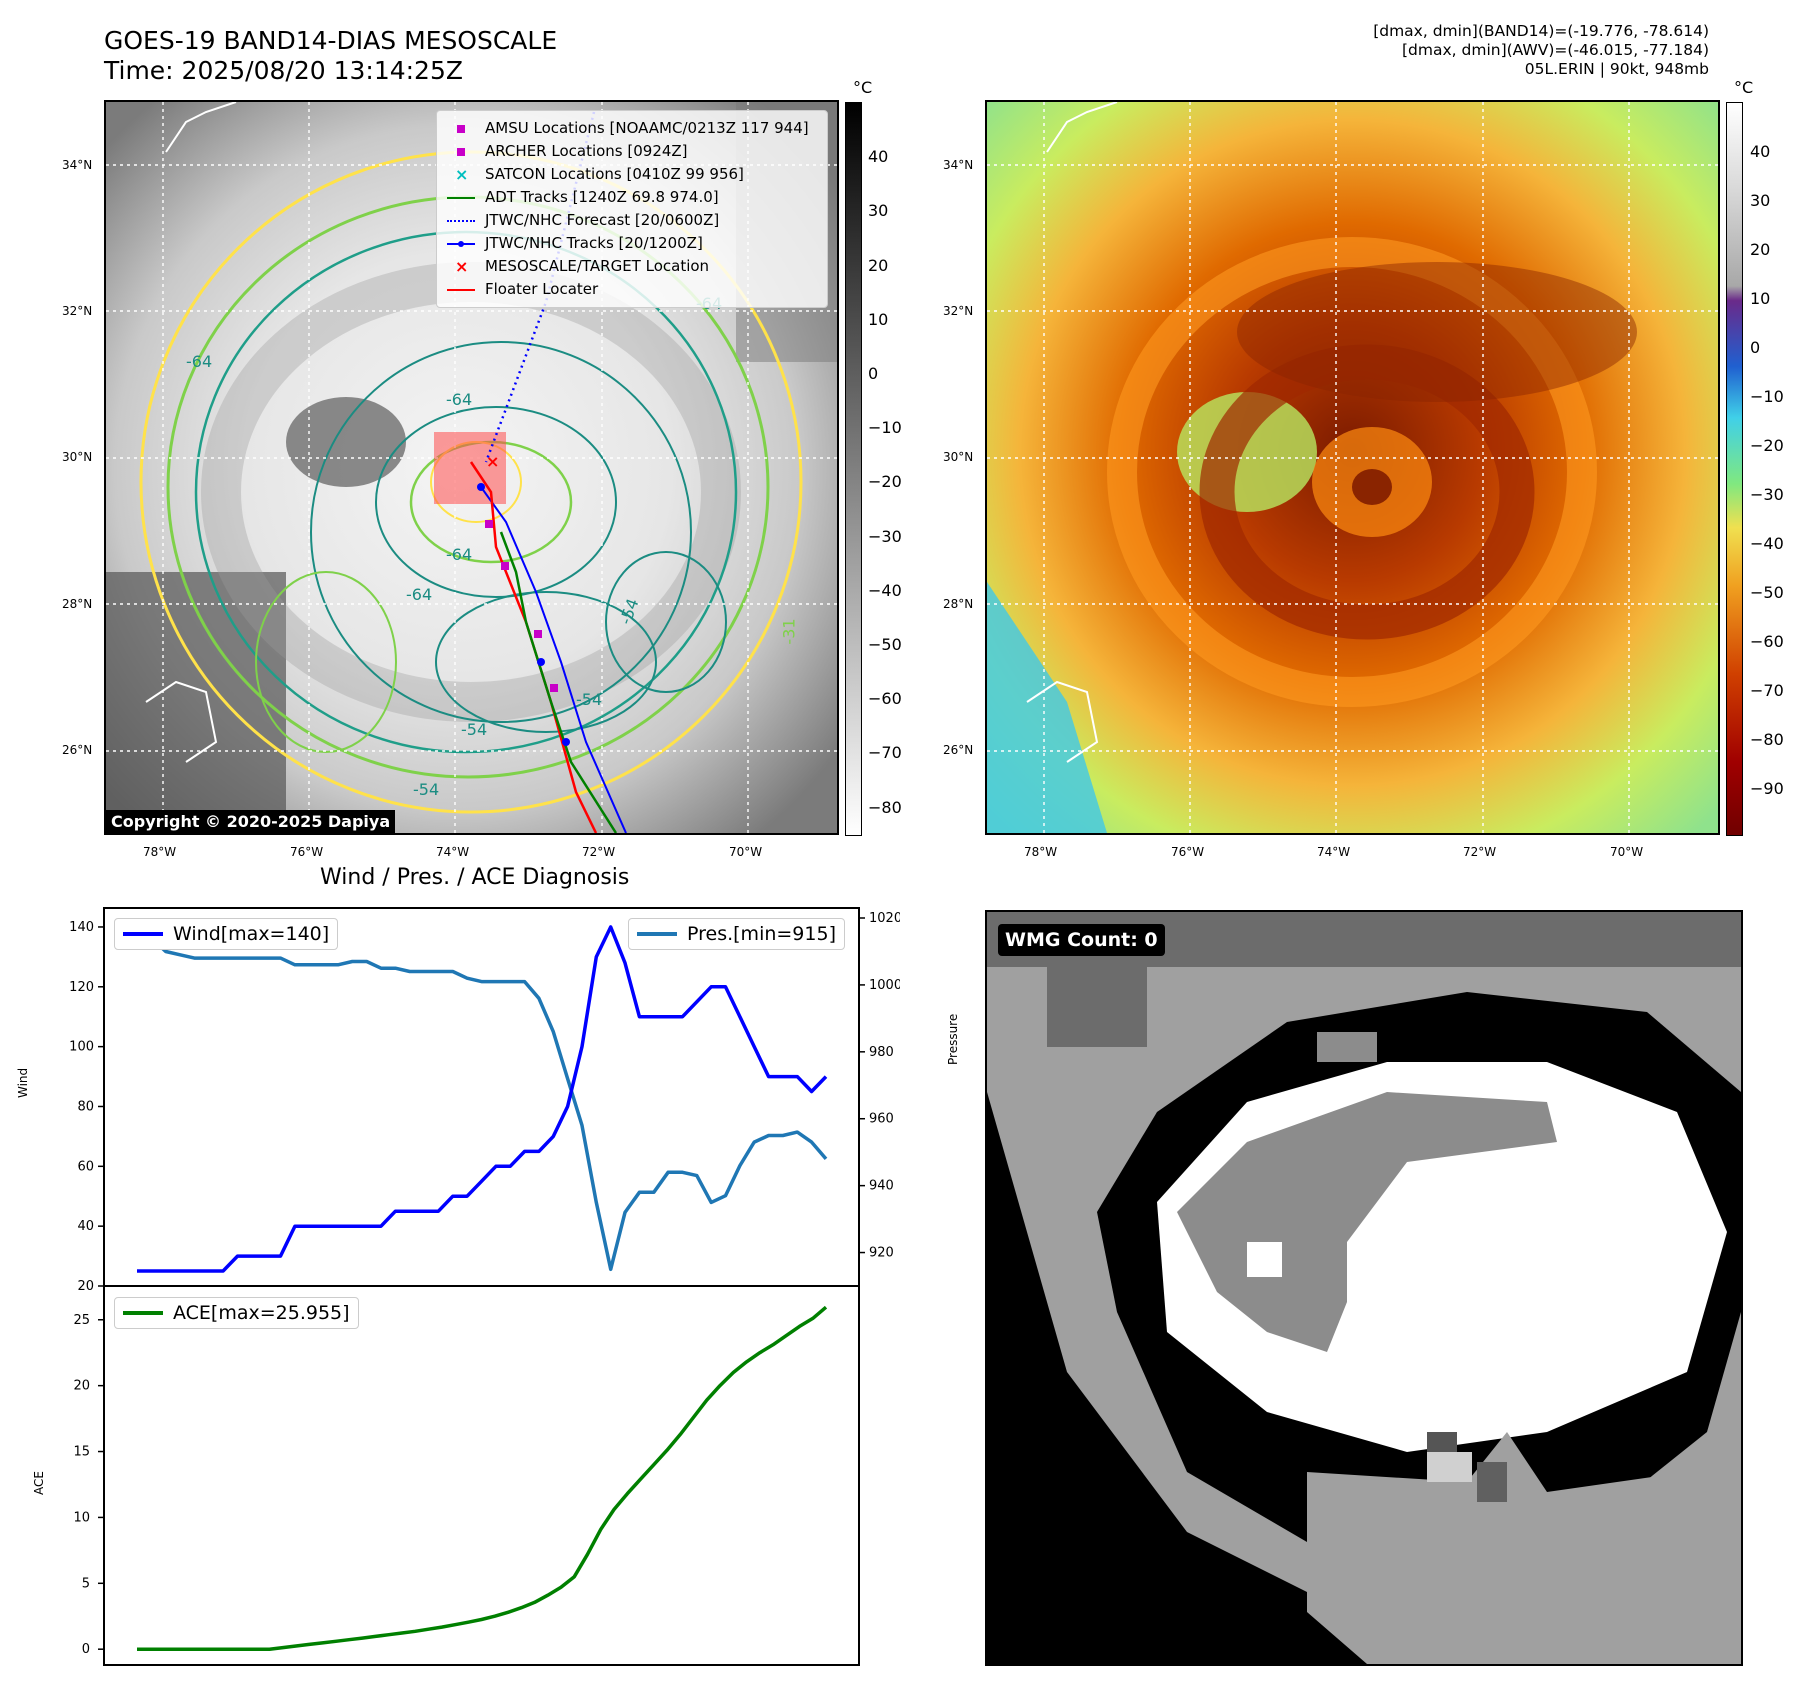 The width and height of the screenshot is (1797, 1690). What do you see at coordinates (789, 631) in the screenshot?
I see `contour-label: -31` at bounding box center [789, 631].